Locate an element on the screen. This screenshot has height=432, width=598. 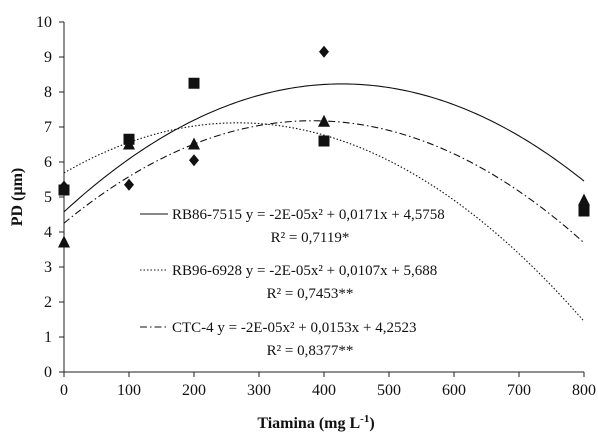
y-tick-label: 4 is located at coordinates (48, 232).